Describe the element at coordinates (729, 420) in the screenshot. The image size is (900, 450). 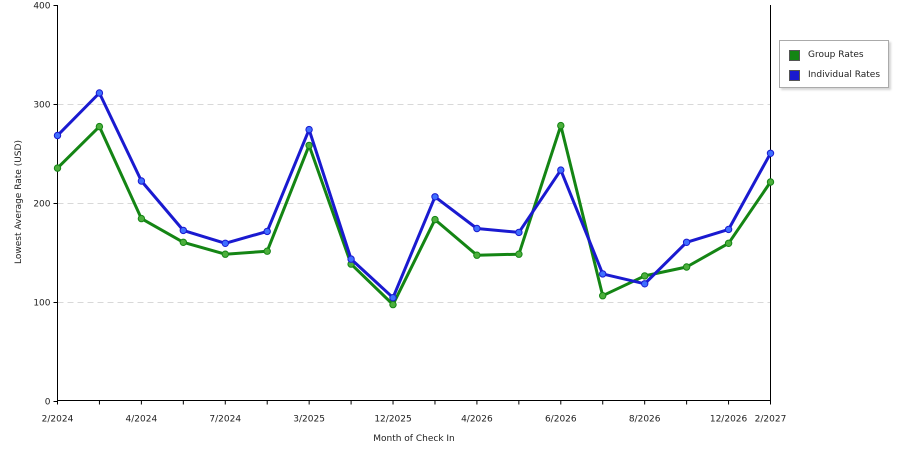
I see `x-tick-label: 12/2026` at that location.